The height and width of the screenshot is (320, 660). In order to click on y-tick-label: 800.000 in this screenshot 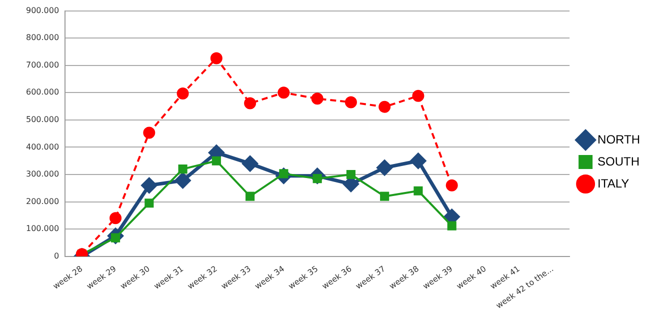, I will do `click(43, 37)`.